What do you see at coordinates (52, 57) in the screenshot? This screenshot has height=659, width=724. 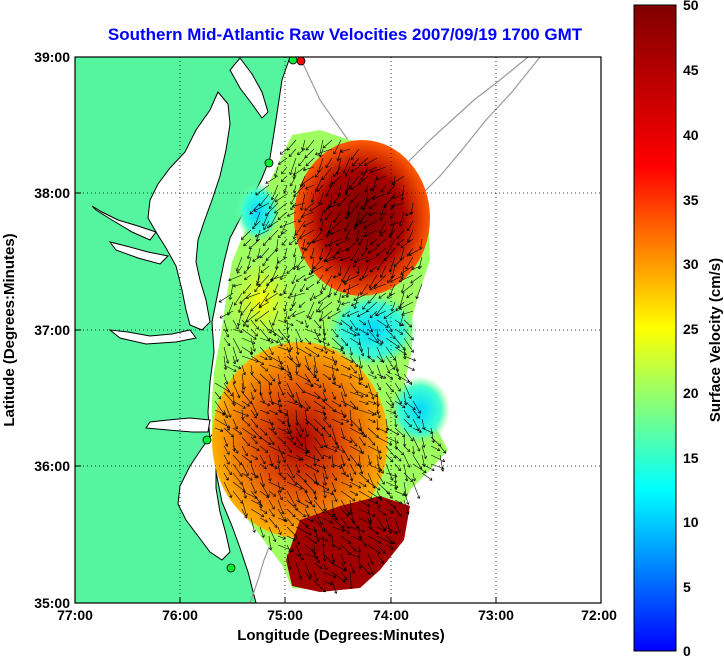 I see `y-tick-label: 39:00` at bounding box center [52, 57].